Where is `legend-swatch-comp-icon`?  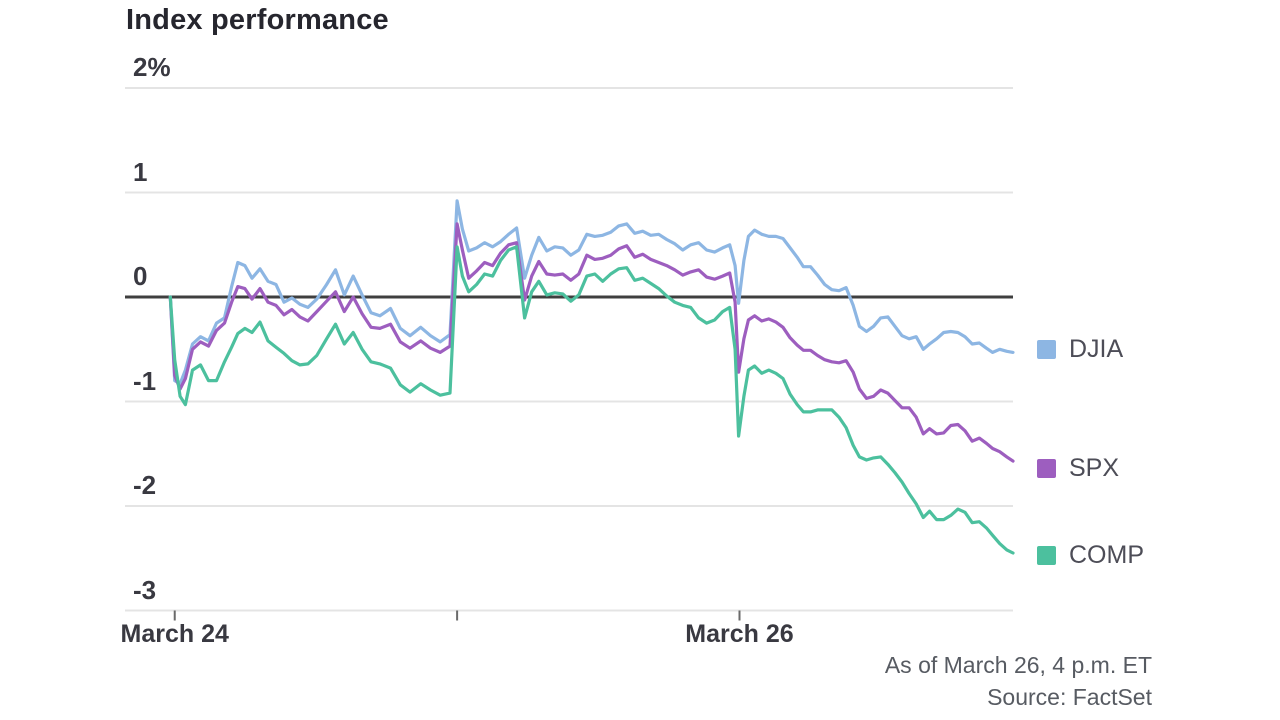 legend-swatch-comp-icon is located at coordinates (1046, 555).